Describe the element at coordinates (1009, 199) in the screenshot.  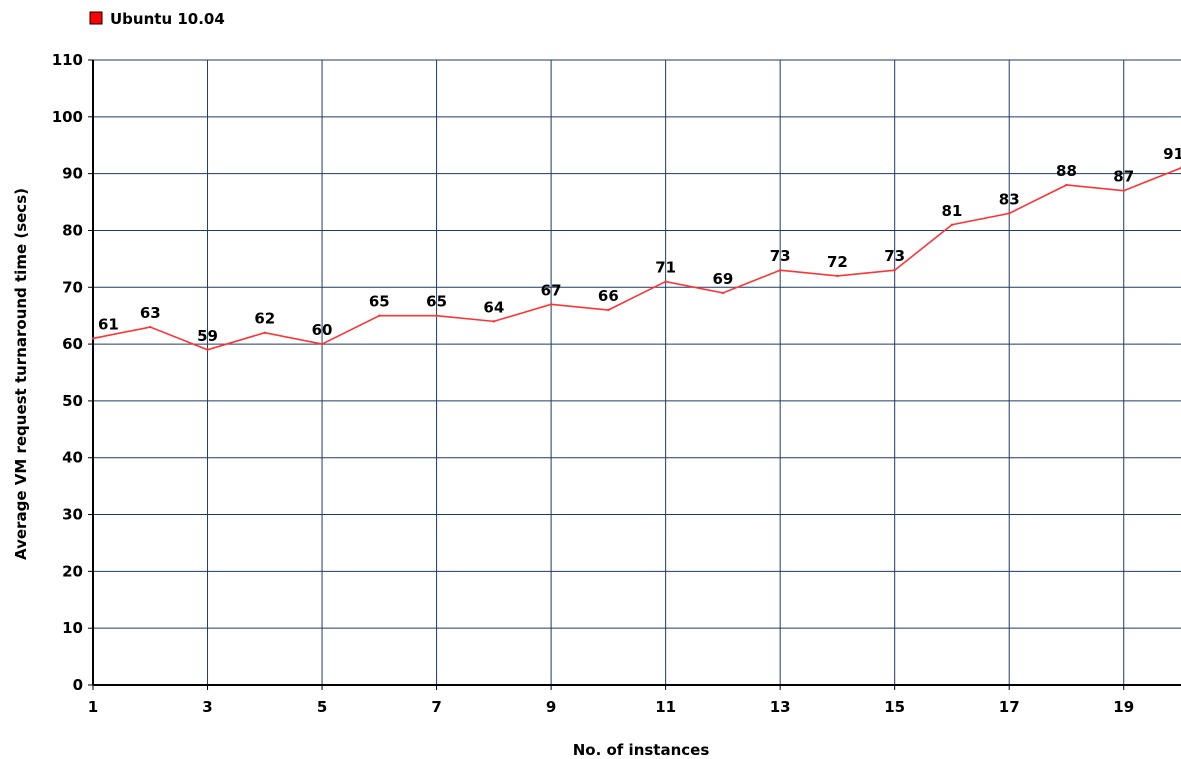
I see `data-label: 83` at that location.